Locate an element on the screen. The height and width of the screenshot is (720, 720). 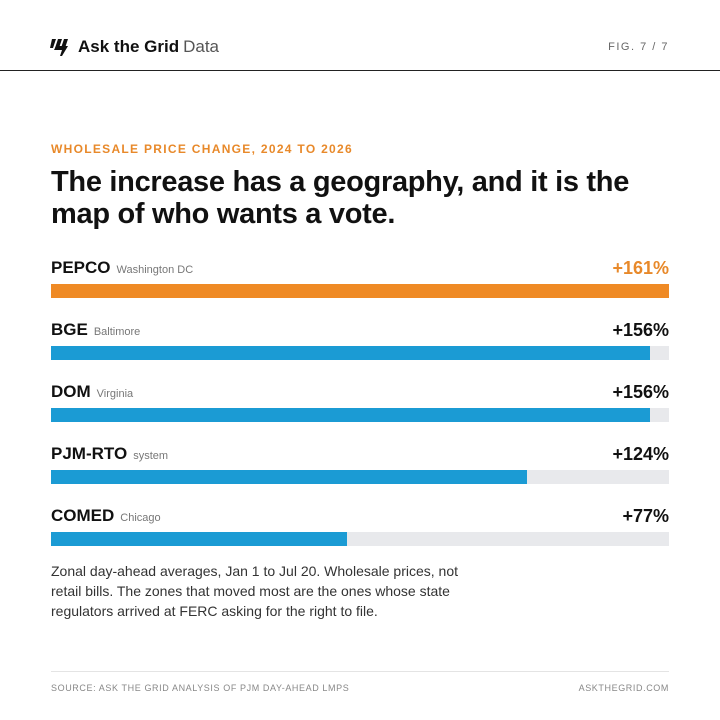
zone-name: DOM is located at coordinates (71, 391).